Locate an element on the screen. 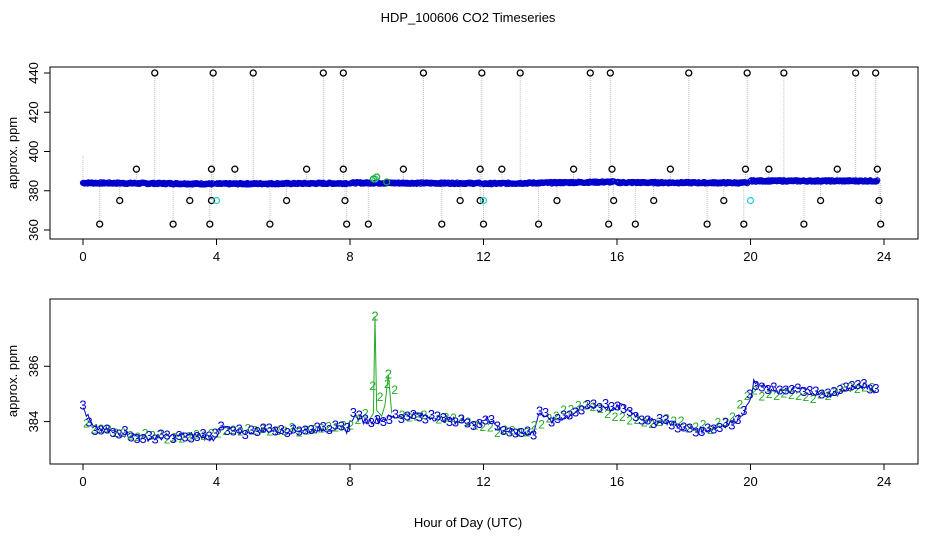  blue-point is located at coordinates (746, 182).